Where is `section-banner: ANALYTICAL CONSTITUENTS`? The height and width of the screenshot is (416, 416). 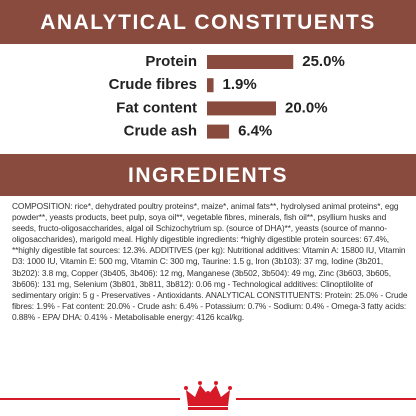
section-banner: ANALYTICAL CONSTITUENTS is located at coordinates (208, 22).